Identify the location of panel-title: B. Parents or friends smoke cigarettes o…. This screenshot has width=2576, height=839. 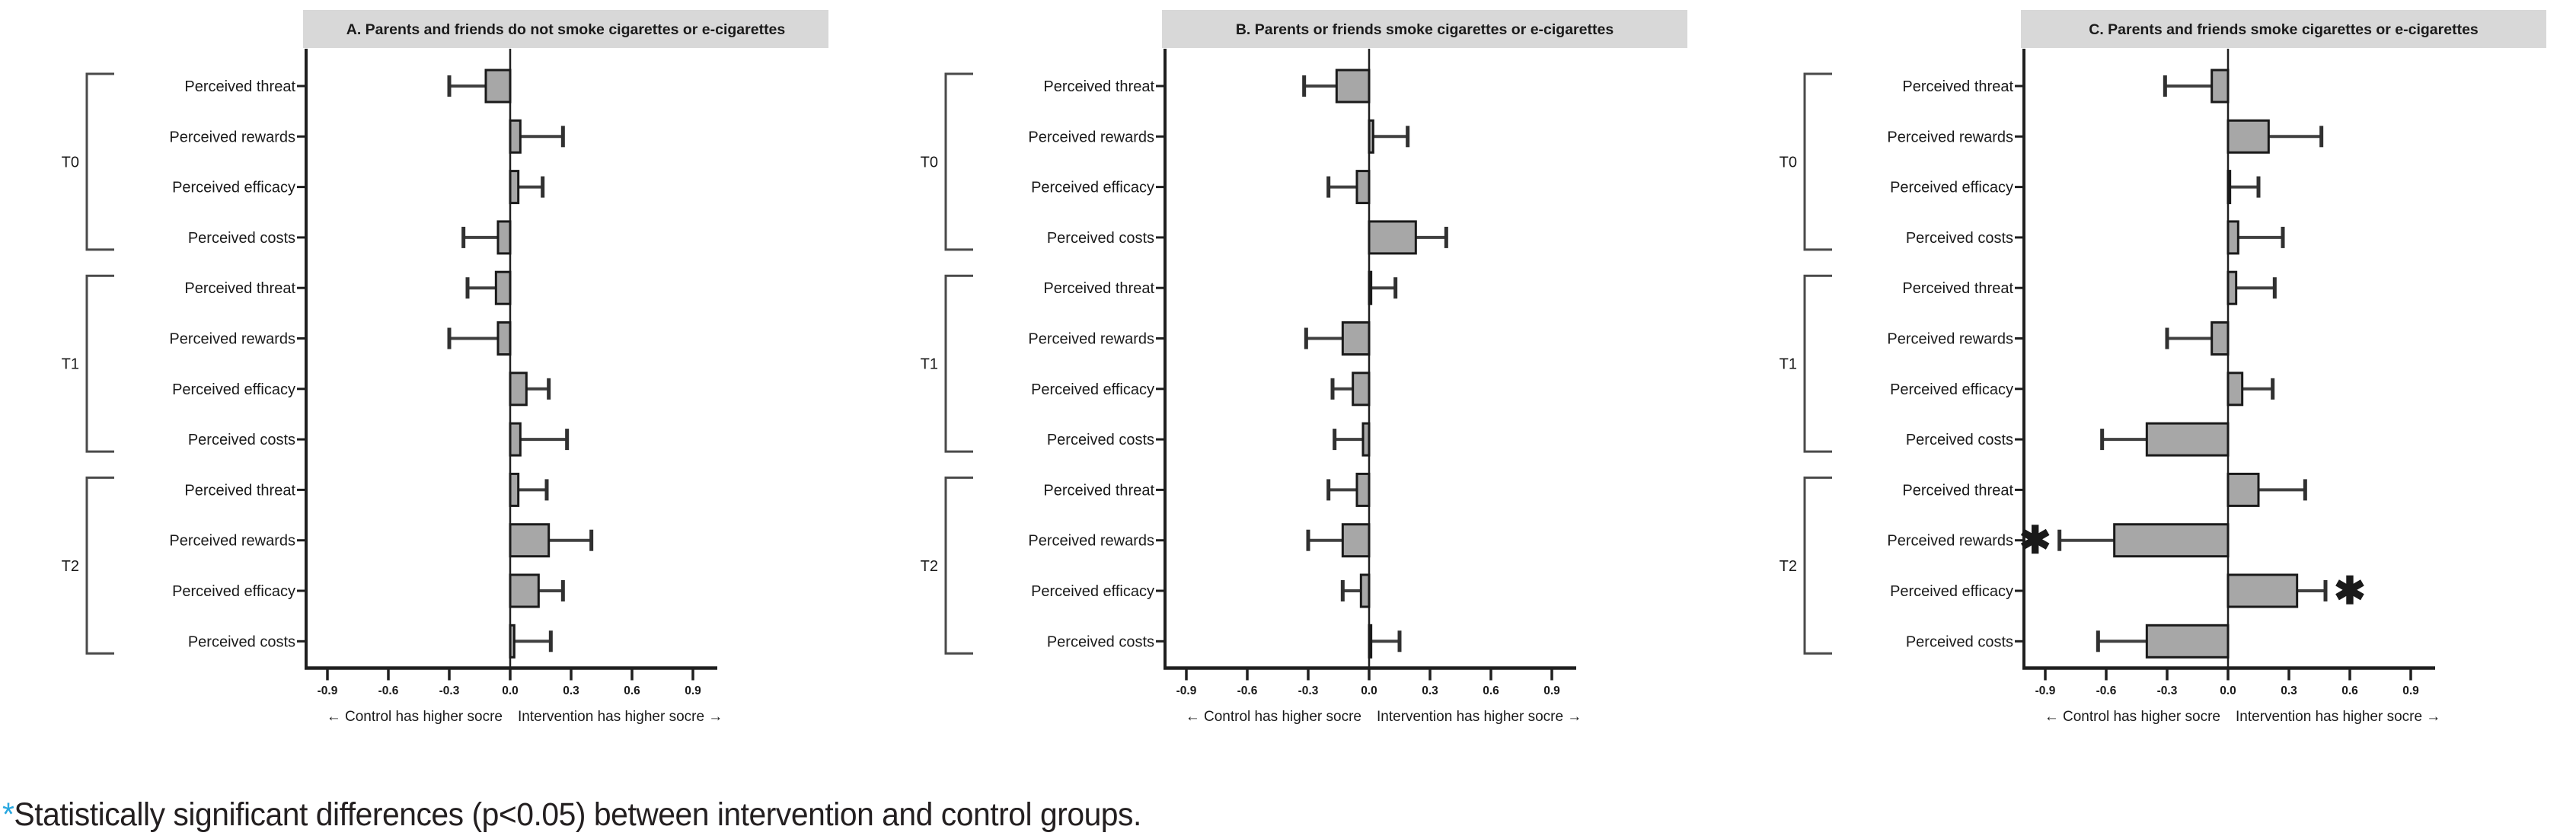
(1425, 30).